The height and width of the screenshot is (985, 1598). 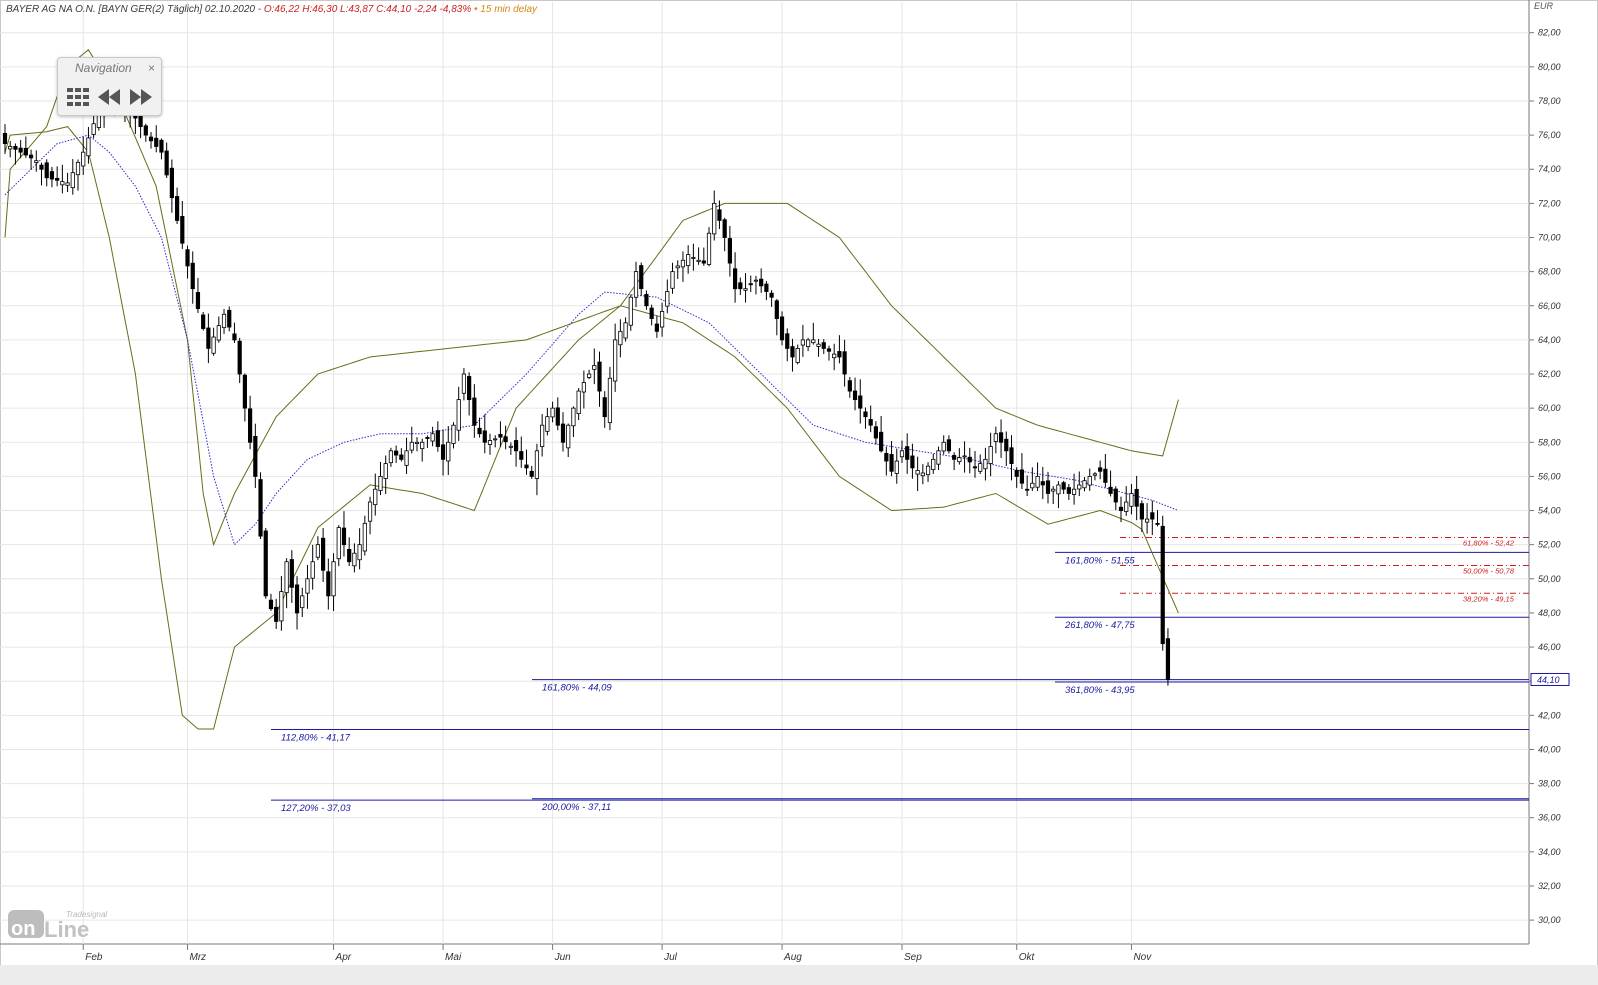 I want to click on fib-label: 112,80% - 41,17, so click(x=316, y=737).